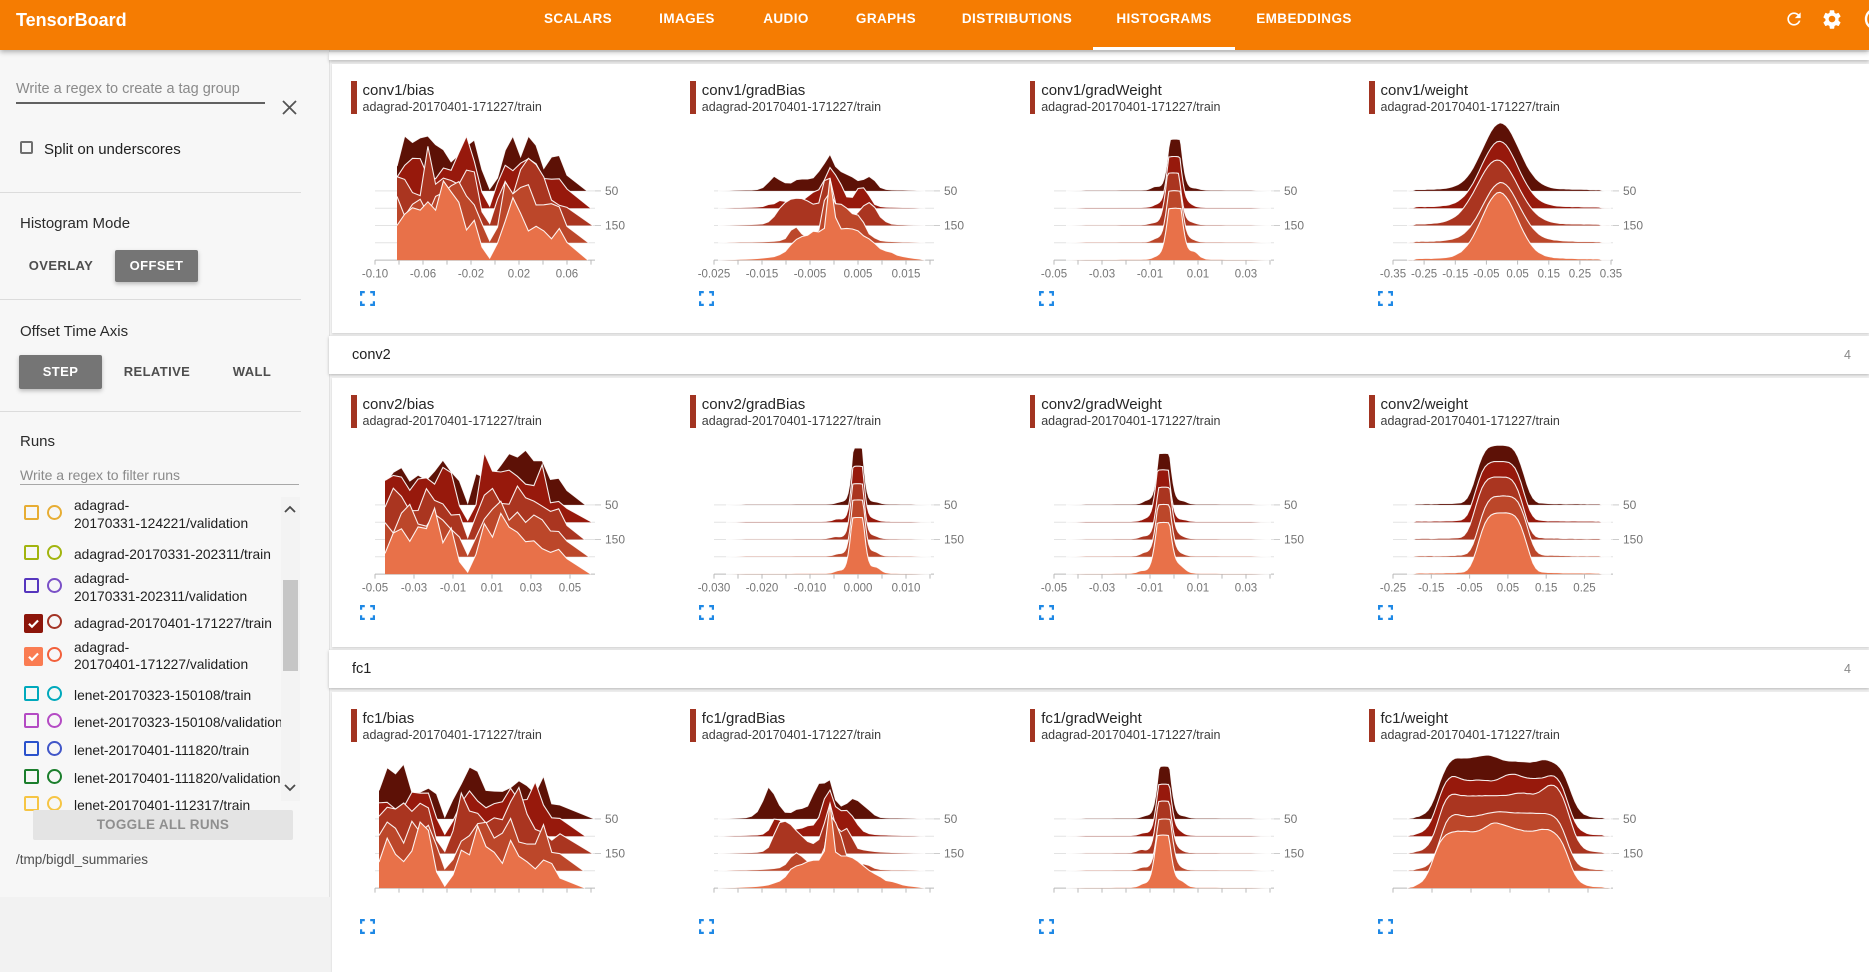  I want to click on svg-text: -0.030, so click(714, 589).